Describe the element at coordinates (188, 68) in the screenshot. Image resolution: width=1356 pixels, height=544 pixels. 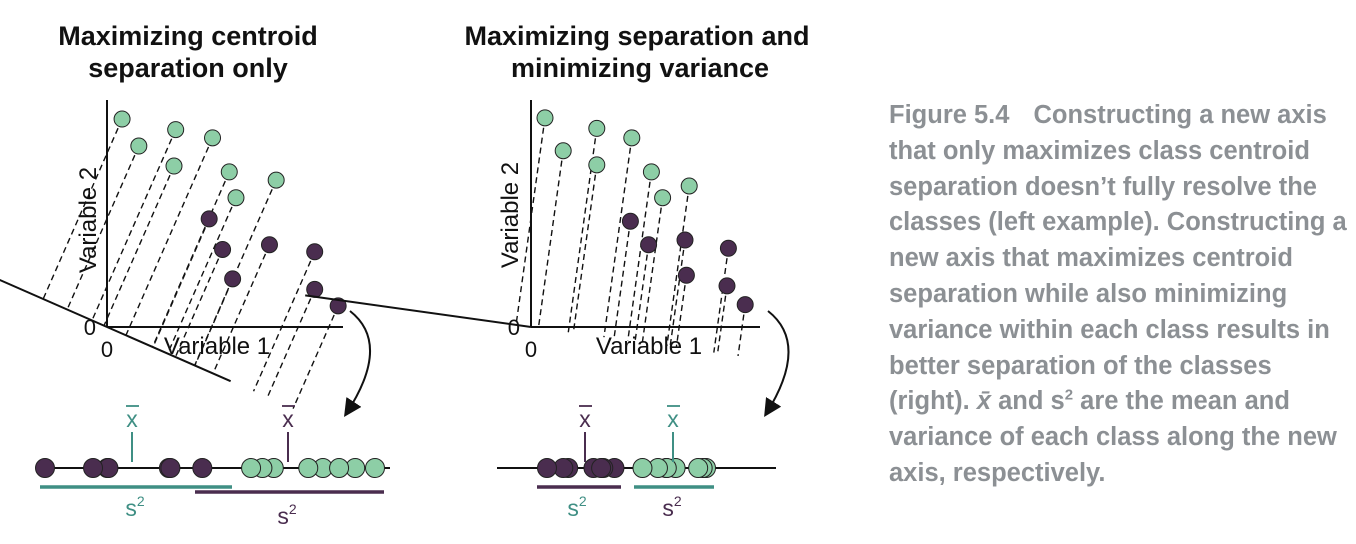
I see `left-panel-title-line2: separation only` at that location.